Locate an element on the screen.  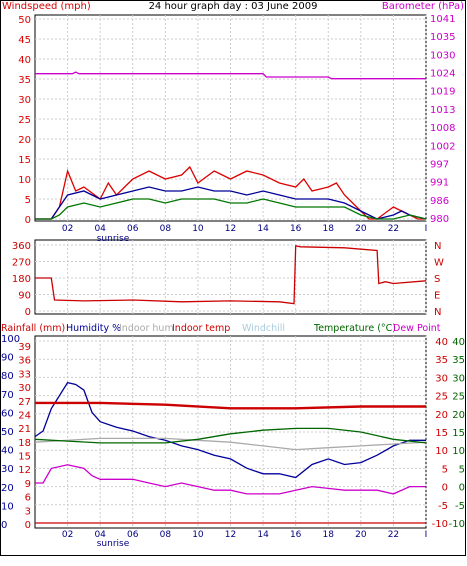
x-tick-label-top: 08 is located at coordinates (166, 229).